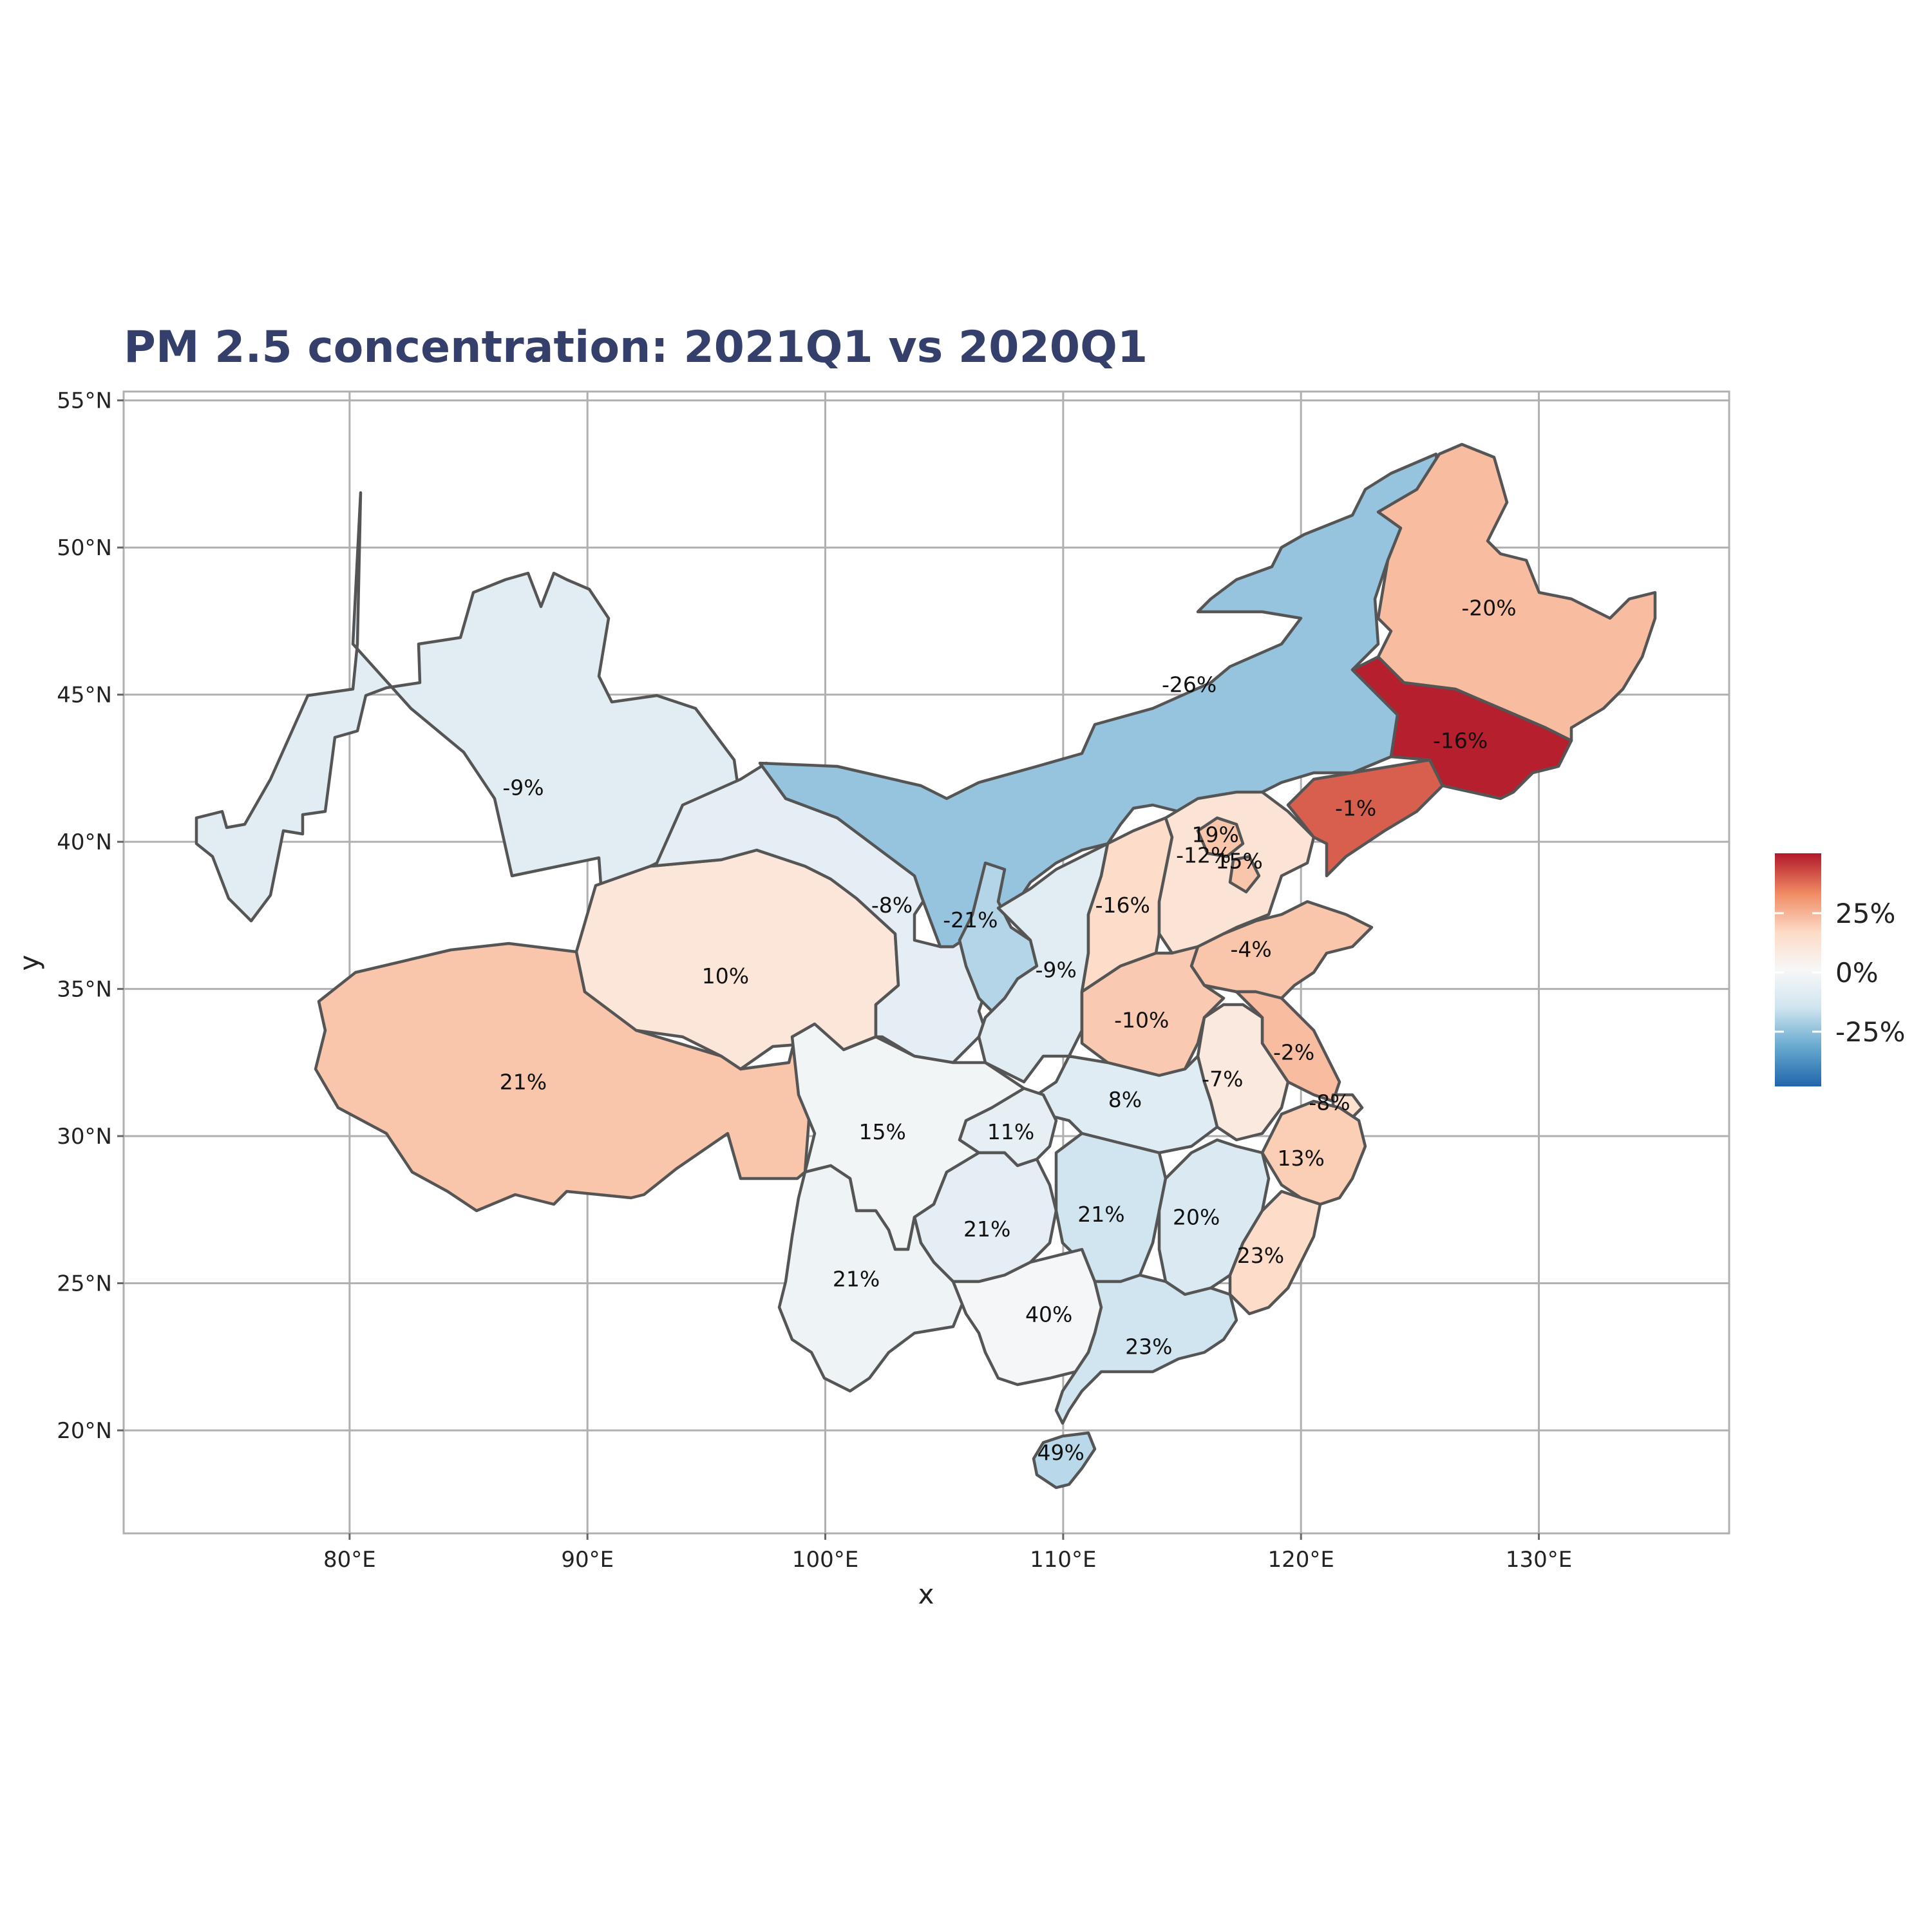 Image resolution: width=1932 pixels, height=1932 pixels. I want to click on region-value-label: -4%, so click(1252, 949).